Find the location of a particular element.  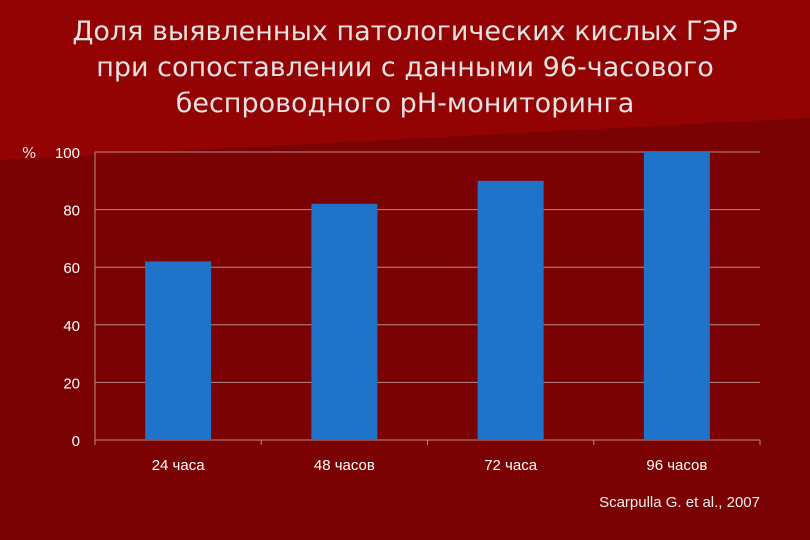

title-line-2: при сопоставлении с данными 96-часового is located at coordinates (405, 67).